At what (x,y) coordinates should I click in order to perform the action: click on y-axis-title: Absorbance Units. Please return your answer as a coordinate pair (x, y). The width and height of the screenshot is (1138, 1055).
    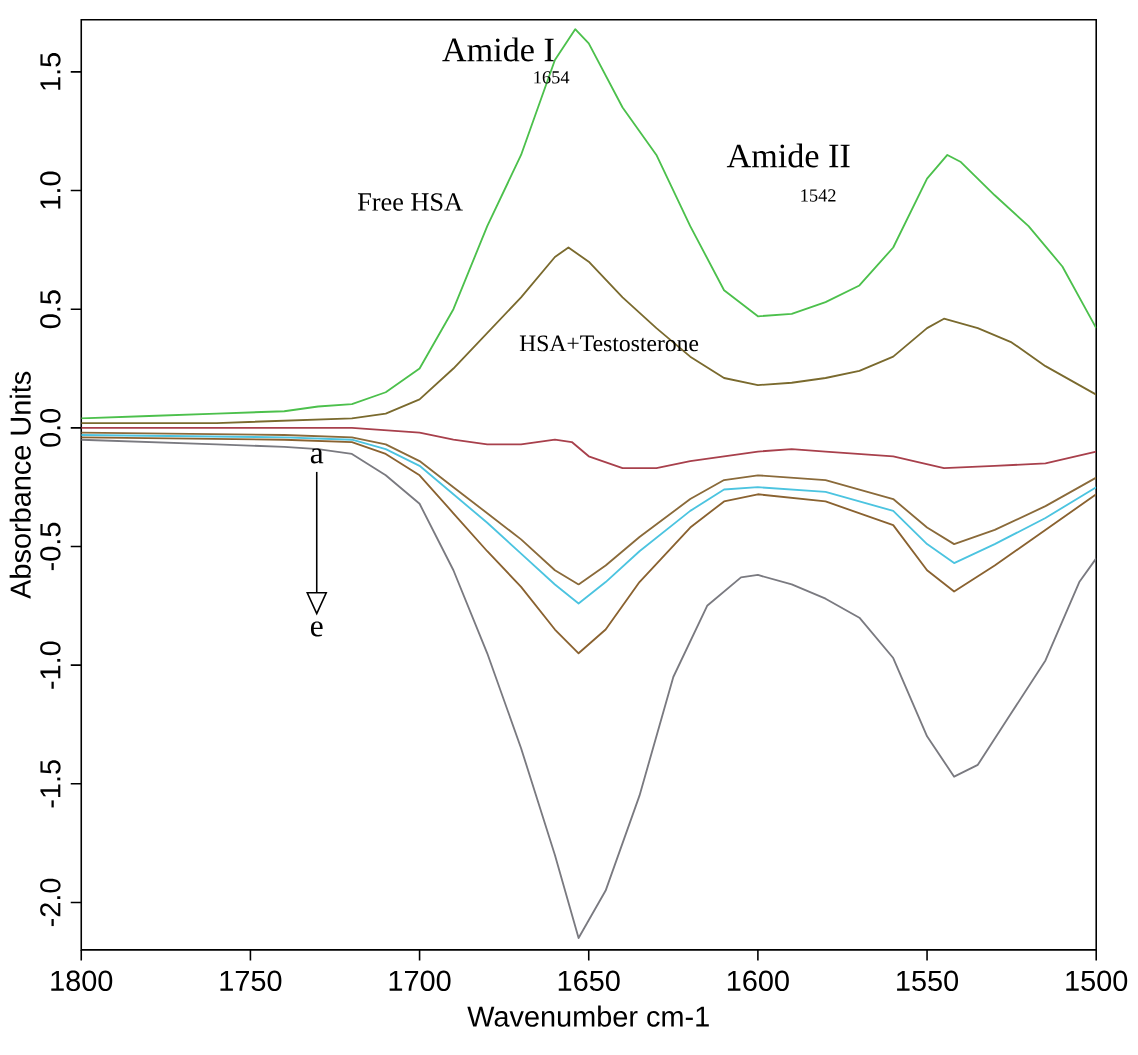
    Looking at the image, I should click on (20, 485).